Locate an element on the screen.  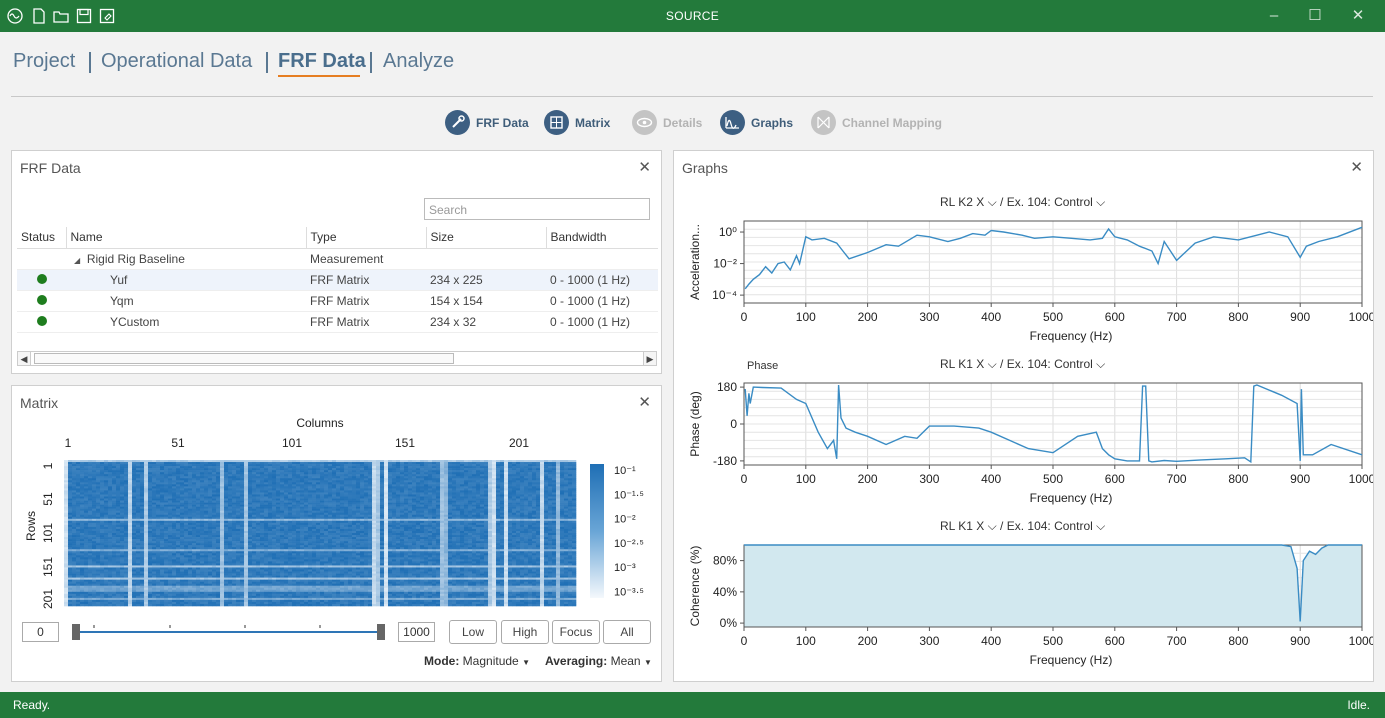
graph-icon is located at coordinates (732, 123).